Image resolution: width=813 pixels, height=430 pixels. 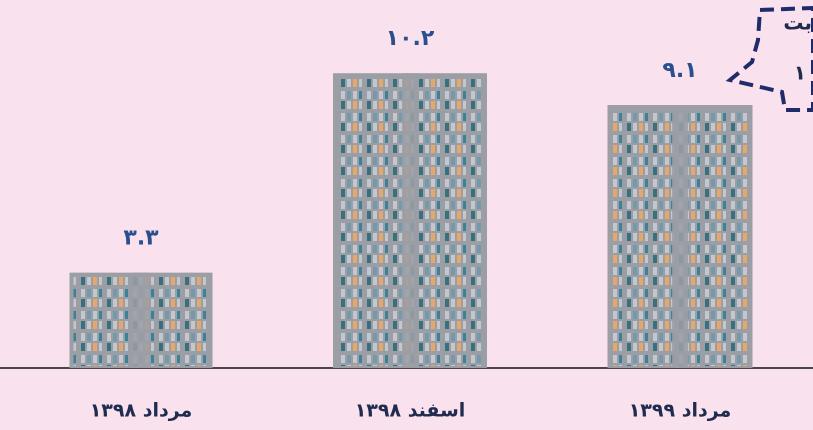 I want to click on callout, so click(x=769, y=58).